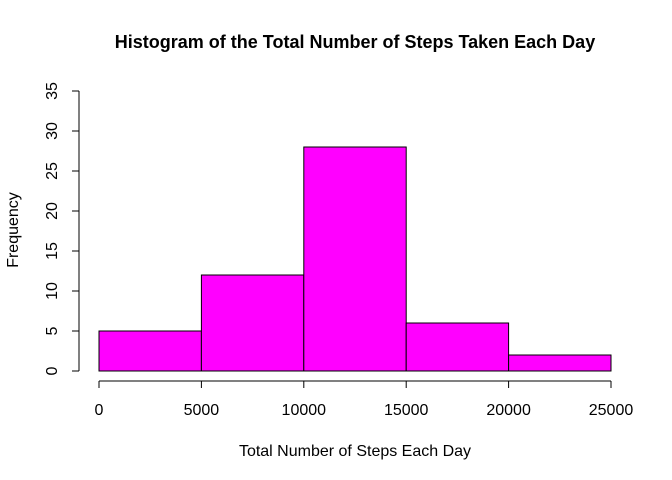  What do you see at coordinates (52, 91) in the screenshot?
I see `y-tick-label: 35` at bounding box center [52, 91].